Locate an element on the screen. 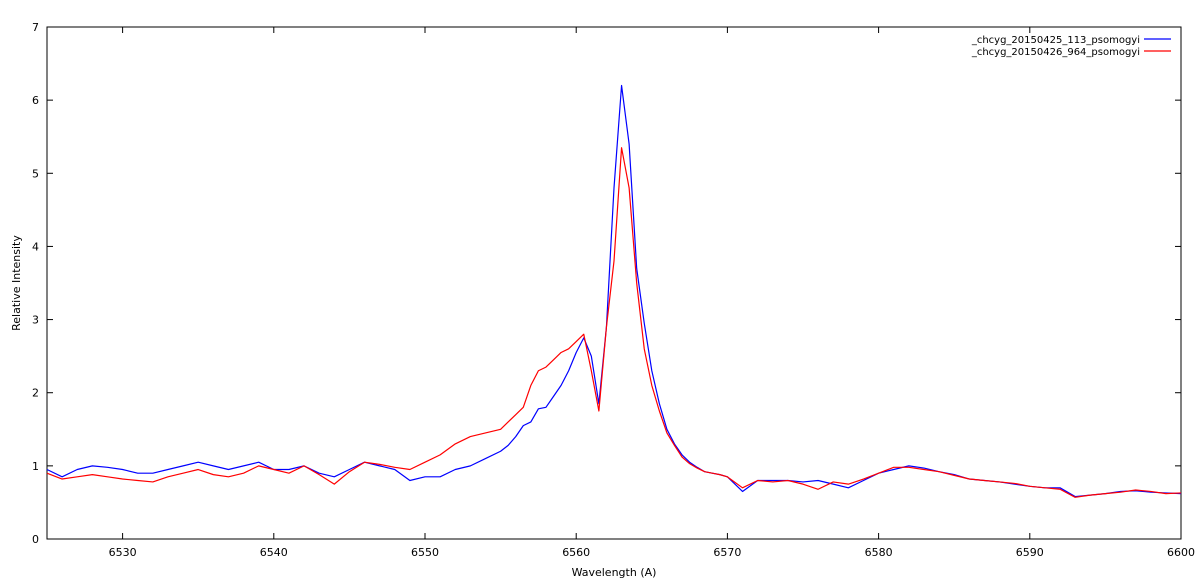 This screenshot has height=587, width=1200. legend-label: _chcyg_20150425_113_psomogyi is located at coordinates (1055, 40).